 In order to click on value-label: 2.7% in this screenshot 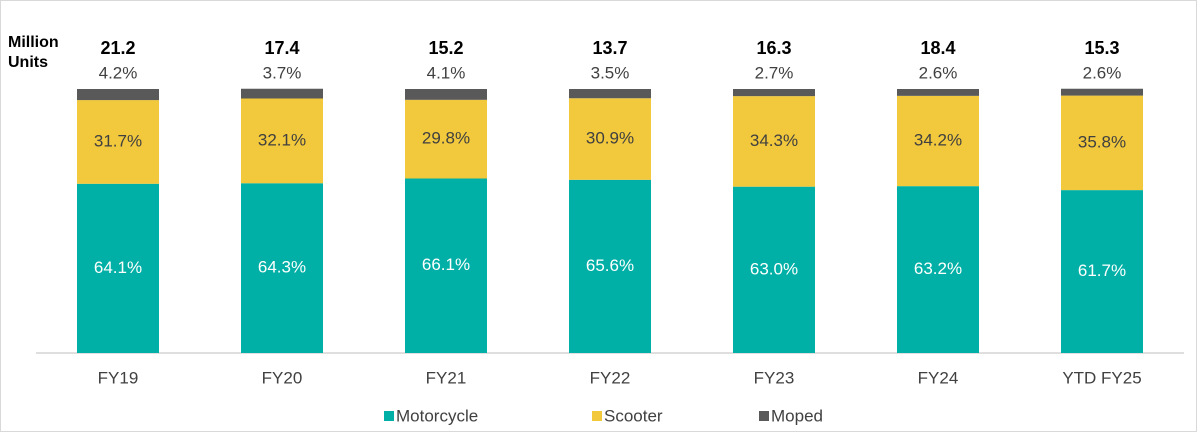, I will do `click(774, 72)`.